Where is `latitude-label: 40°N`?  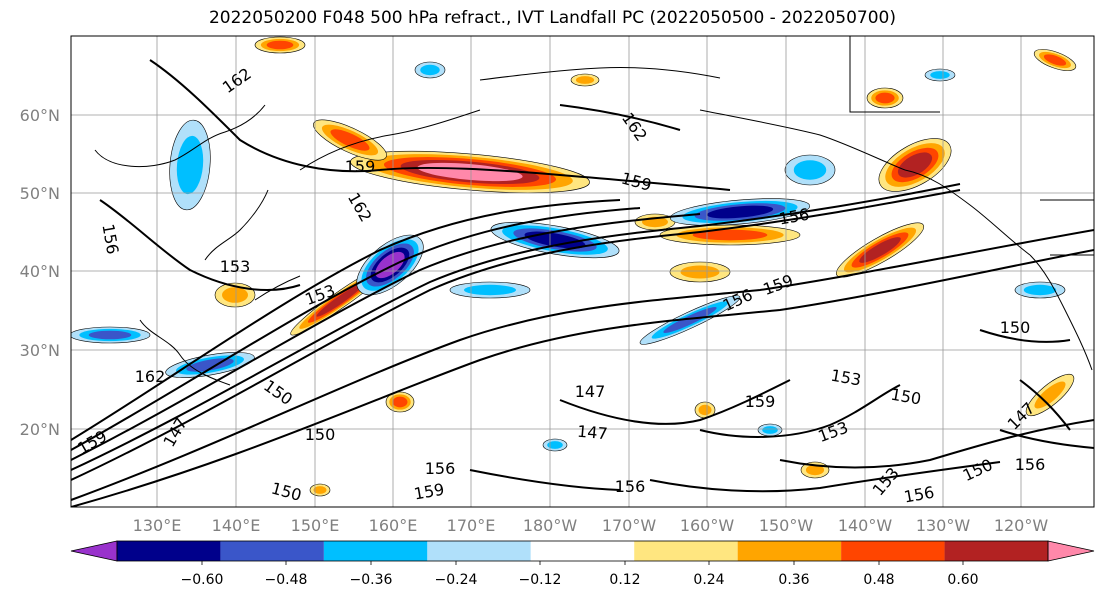 latitude-label: 40°N is located at coordinates (40, 271).